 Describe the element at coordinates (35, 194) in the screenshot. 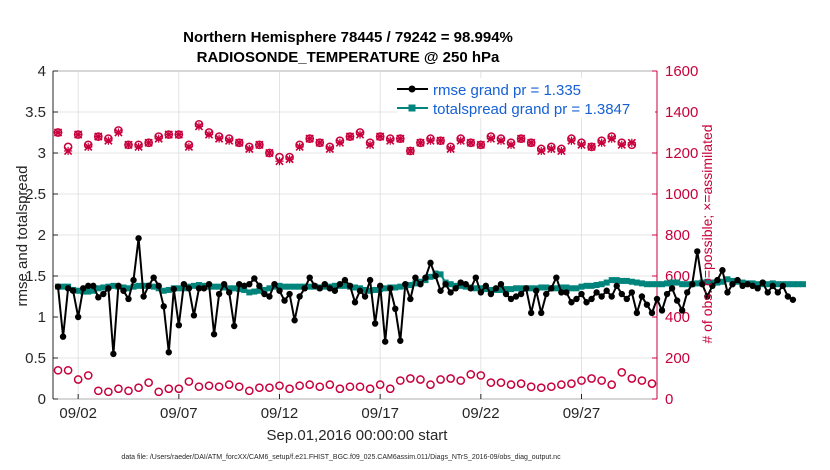

I see `y-tick-label-left: 2.5` at that location.